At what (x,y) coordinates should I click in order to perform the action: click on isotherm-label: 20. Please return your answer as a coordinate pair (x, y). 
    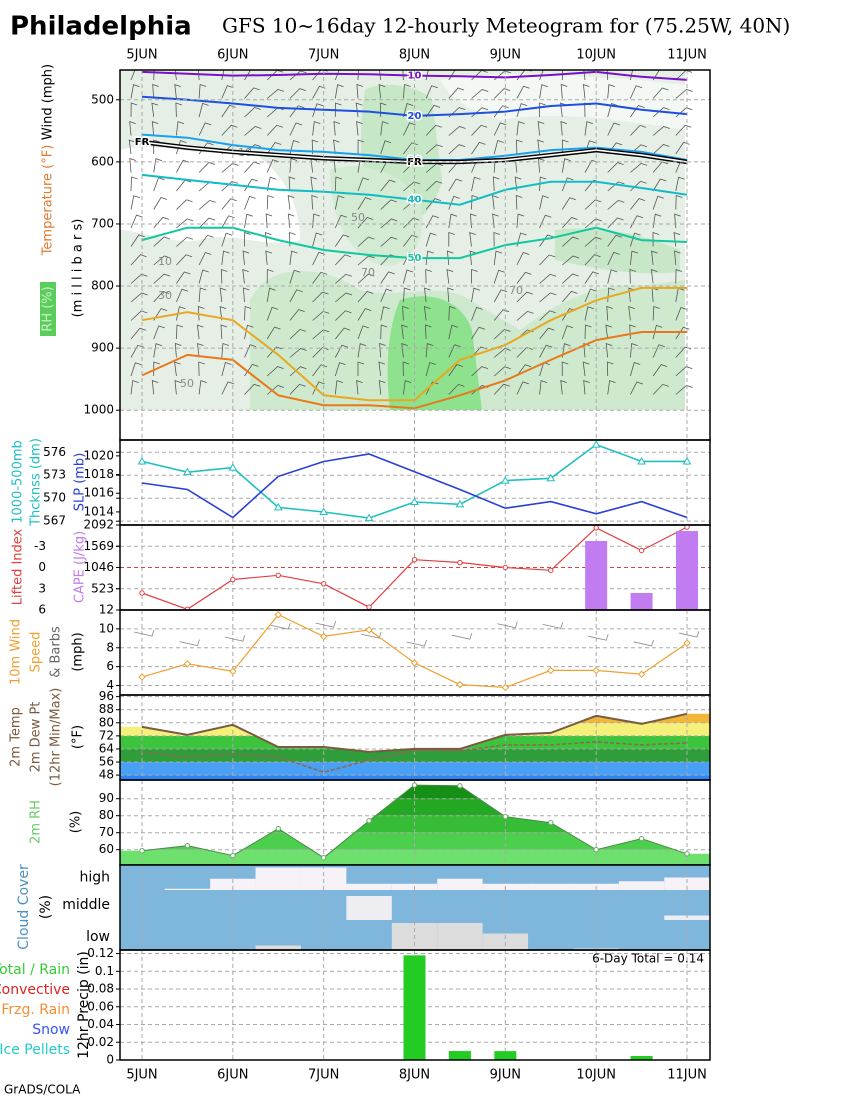
    Looking at the image, I should click on (415, 116).